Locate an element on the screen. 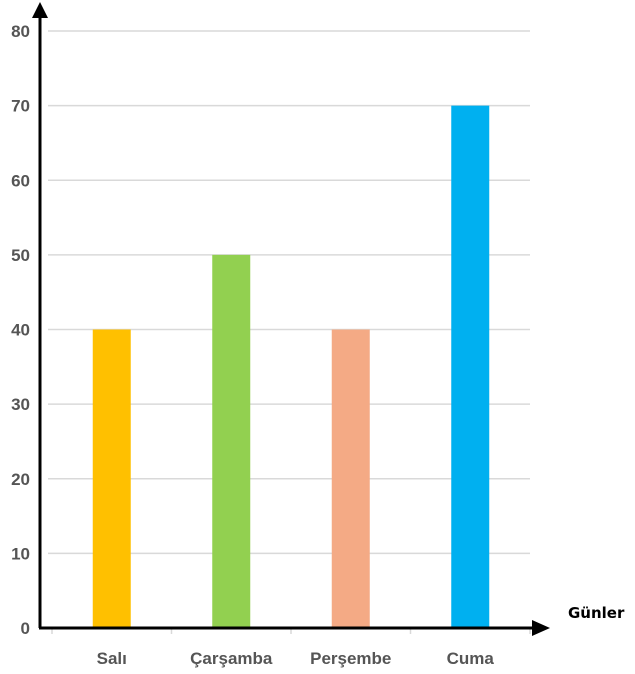 The width and height of the screenshot is (635, 674). x-tick-label: Cuma is located at coordinates (471, 658).